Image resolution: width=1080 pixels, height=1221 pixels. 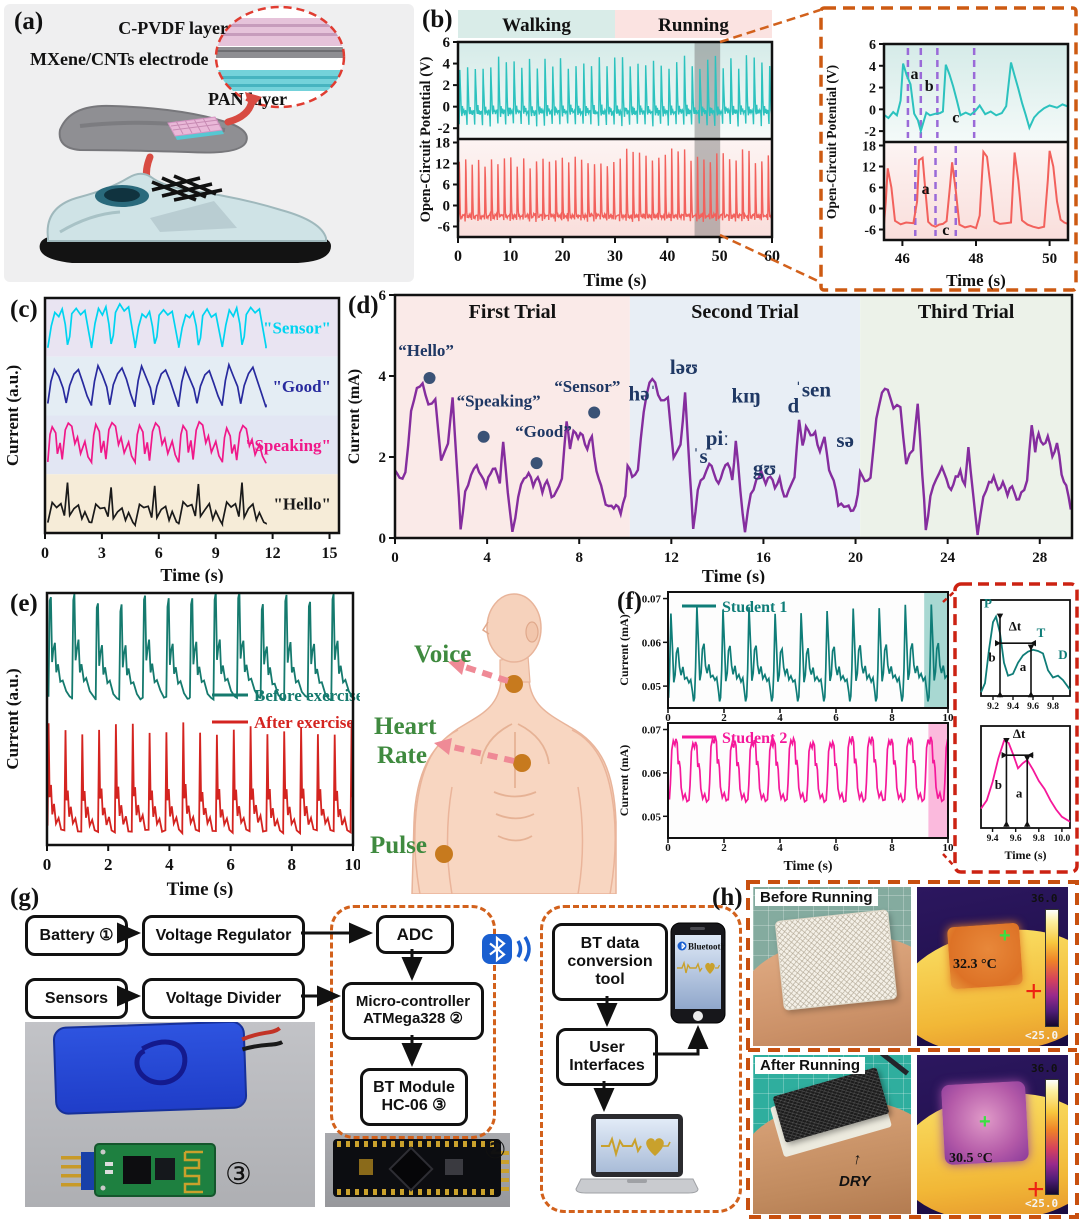 I want to click on inset-dashed-ellipse, so click(x=280, y=57).